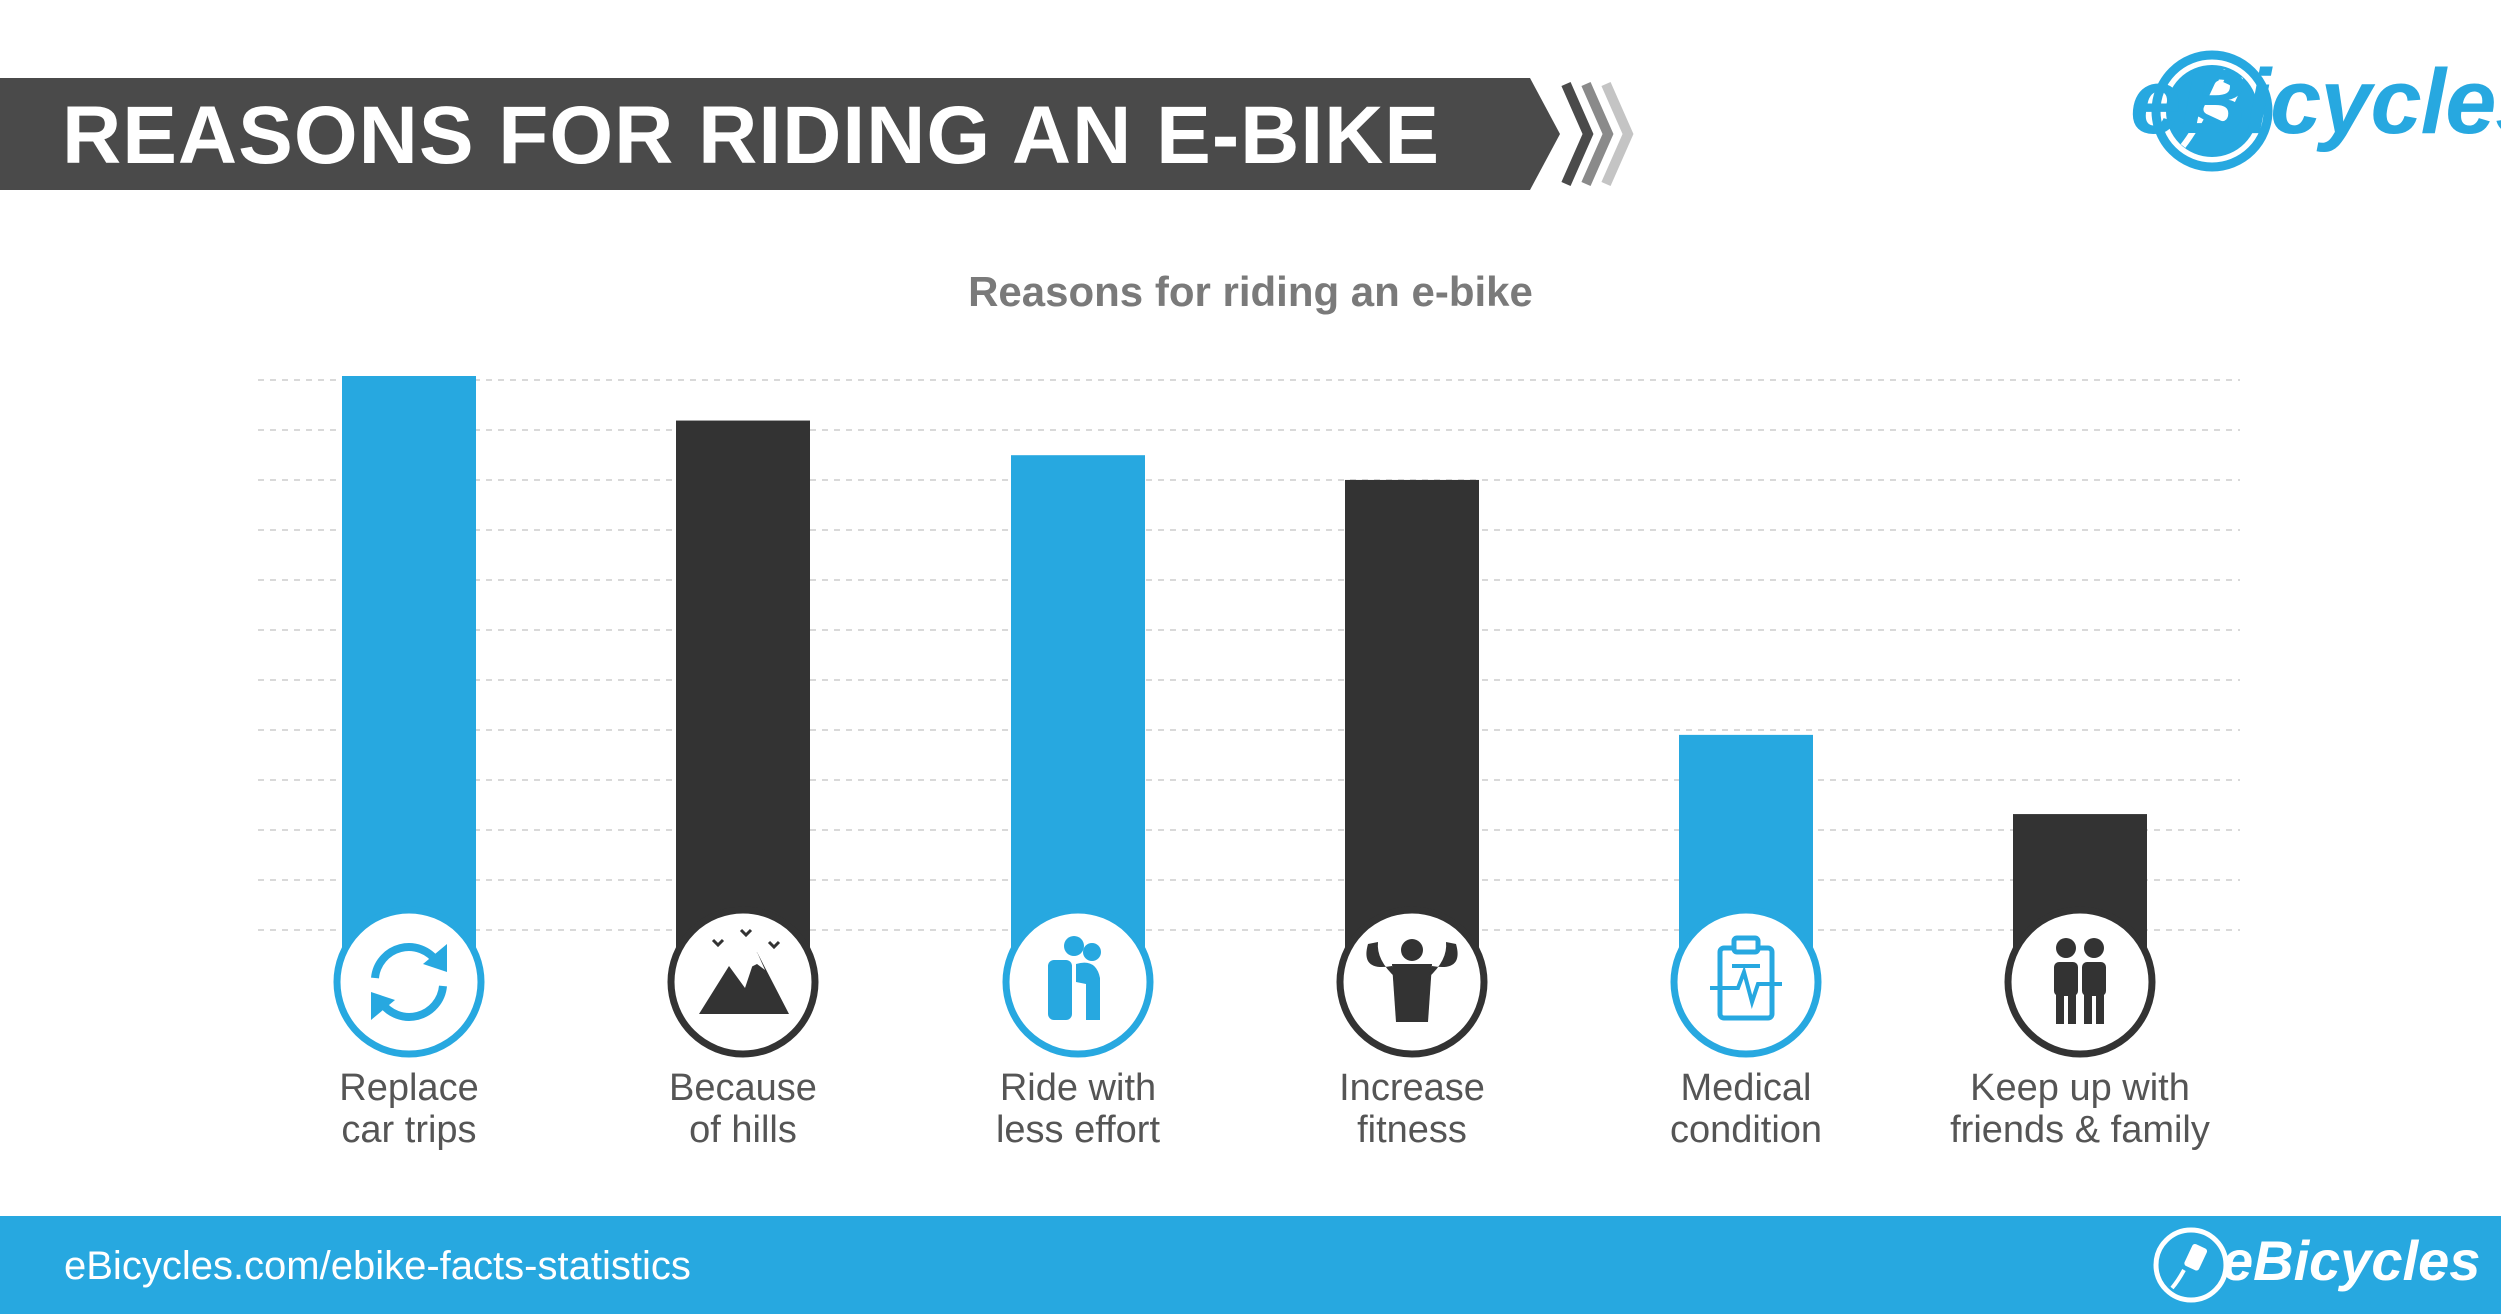  What do you see at coordinates (1412, 1109) in the screenshot?
I see `category-label: Increase fitness` at bounding box center [1412, 1109].